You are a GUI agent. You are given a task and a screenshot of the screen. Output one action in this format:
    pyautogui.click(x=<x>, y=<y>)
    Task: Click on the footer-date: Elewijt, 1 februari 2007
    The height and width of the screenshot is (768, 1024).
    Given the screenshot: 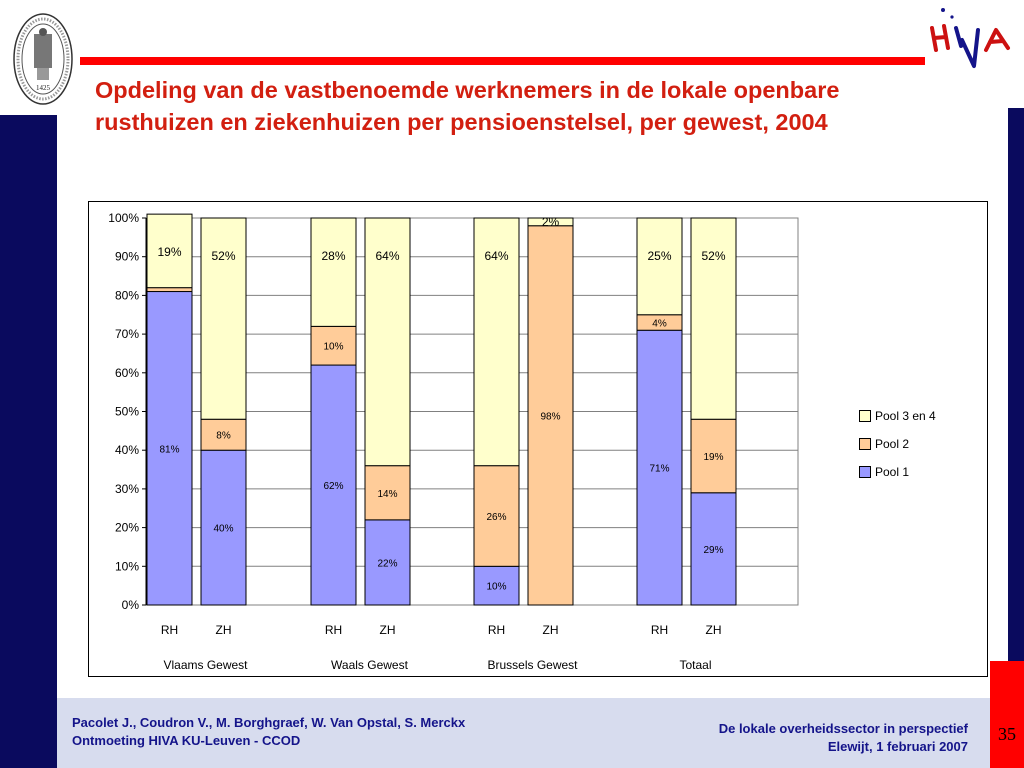 What is the action you would take?
    pyautogui.click(x=897, y=746)
    